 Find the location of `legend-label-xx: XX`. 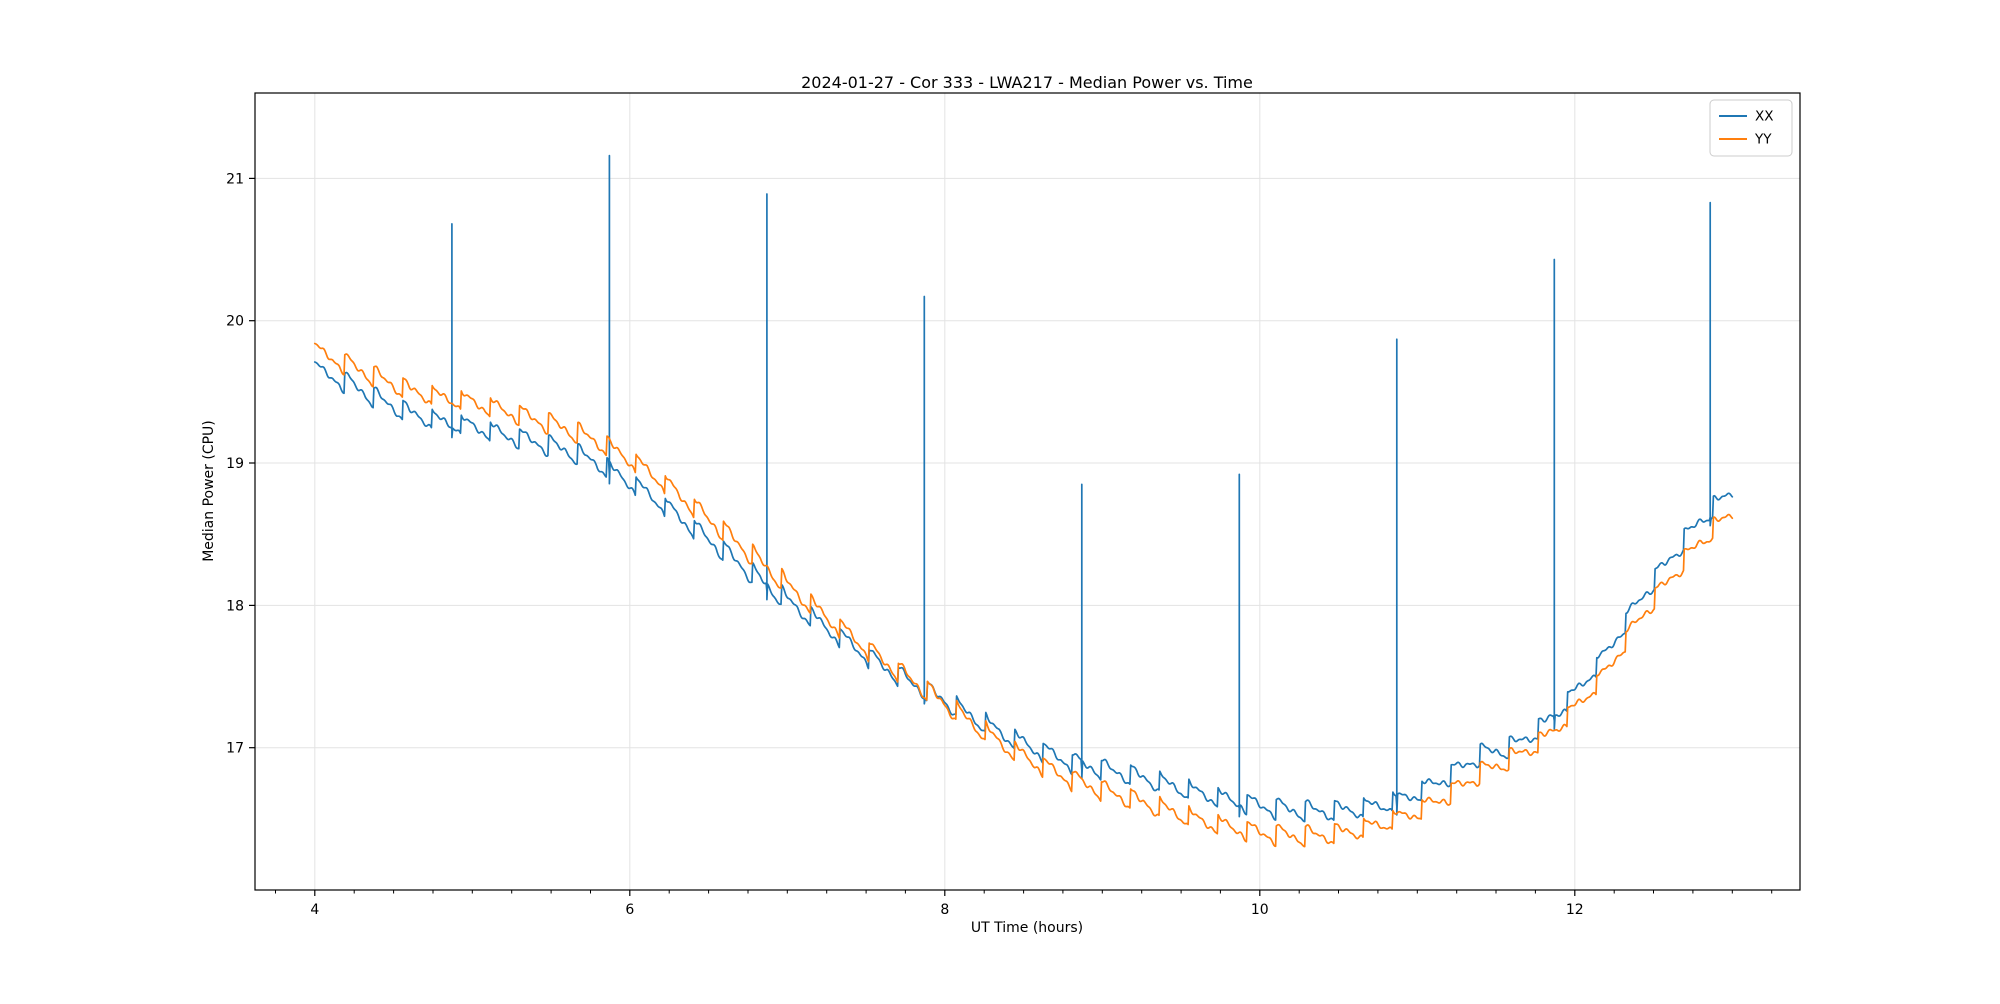

legend-label-xx: XX is located at coordinates (1764, 117).